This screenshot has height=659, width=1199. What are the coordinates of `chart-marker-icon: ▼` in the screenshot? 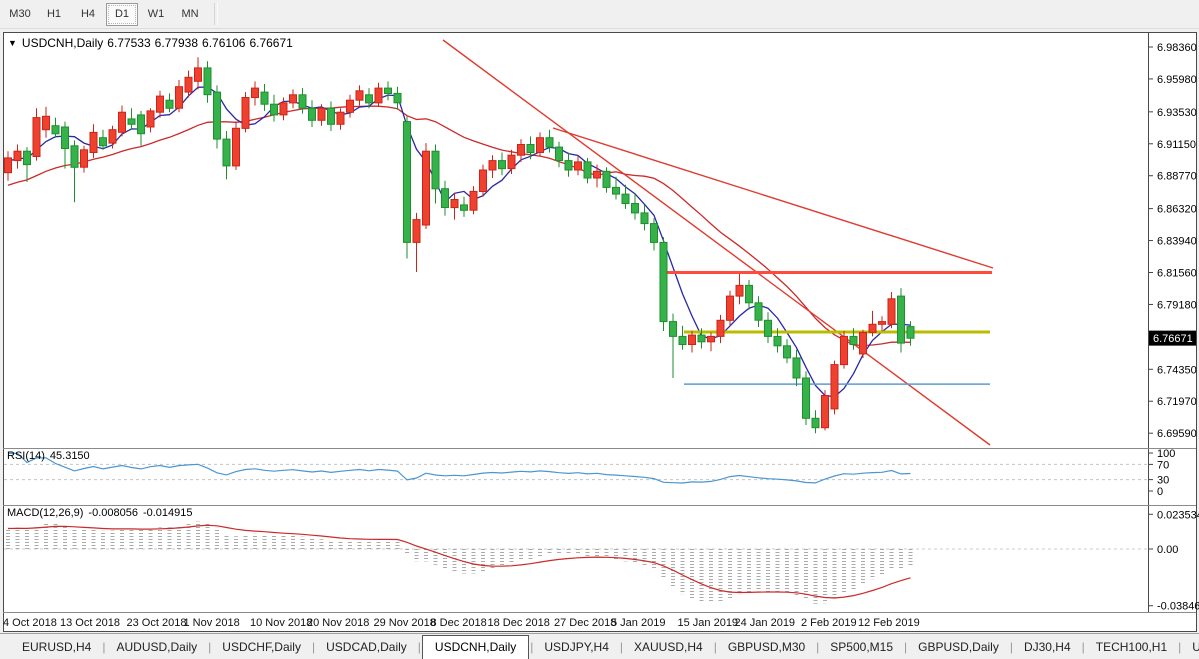 It's located at (12, 43).